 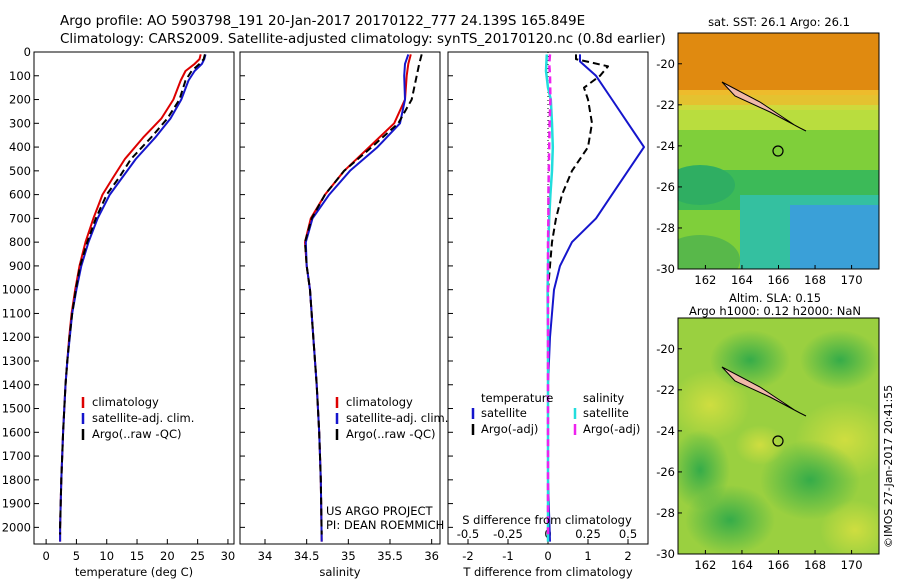 What do you see at coordinates (20, 218) in the screenshot?
I see `y-tick-label: 700` at bounding box center [20, 218].